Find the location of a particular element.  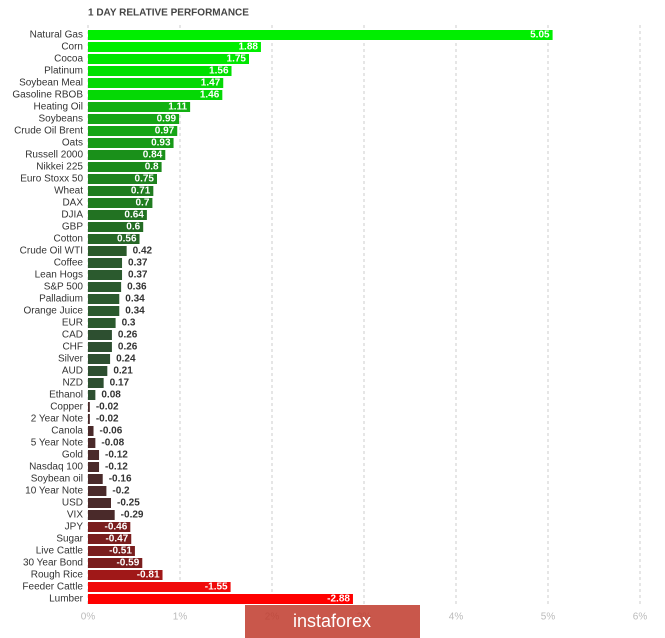

x-tick-label: 4% is located at coordinates (456, 617).